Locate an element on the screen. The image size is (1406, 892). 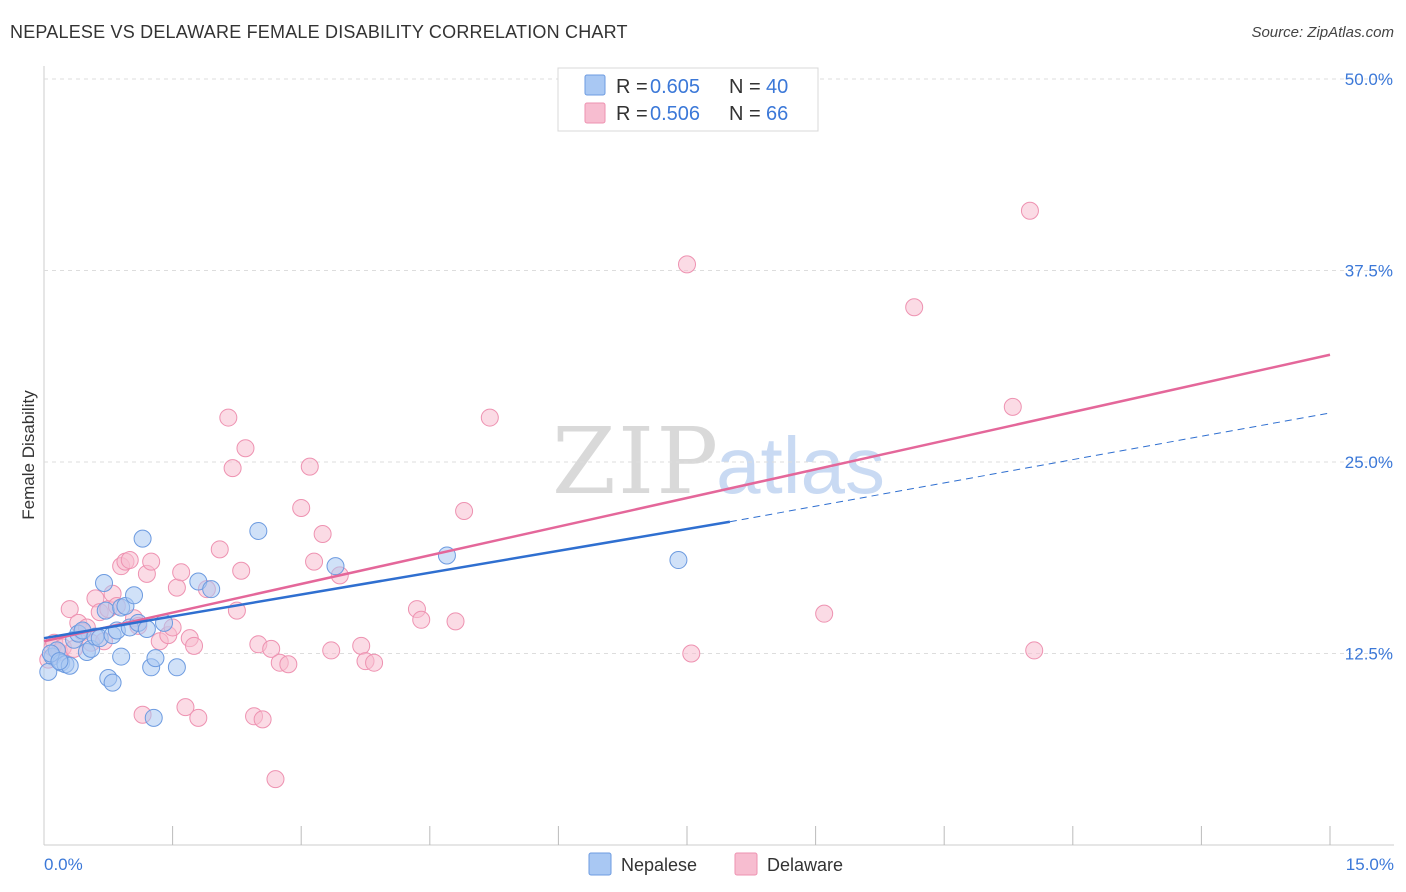
nepalese-points is located at coordinates (363, 624).